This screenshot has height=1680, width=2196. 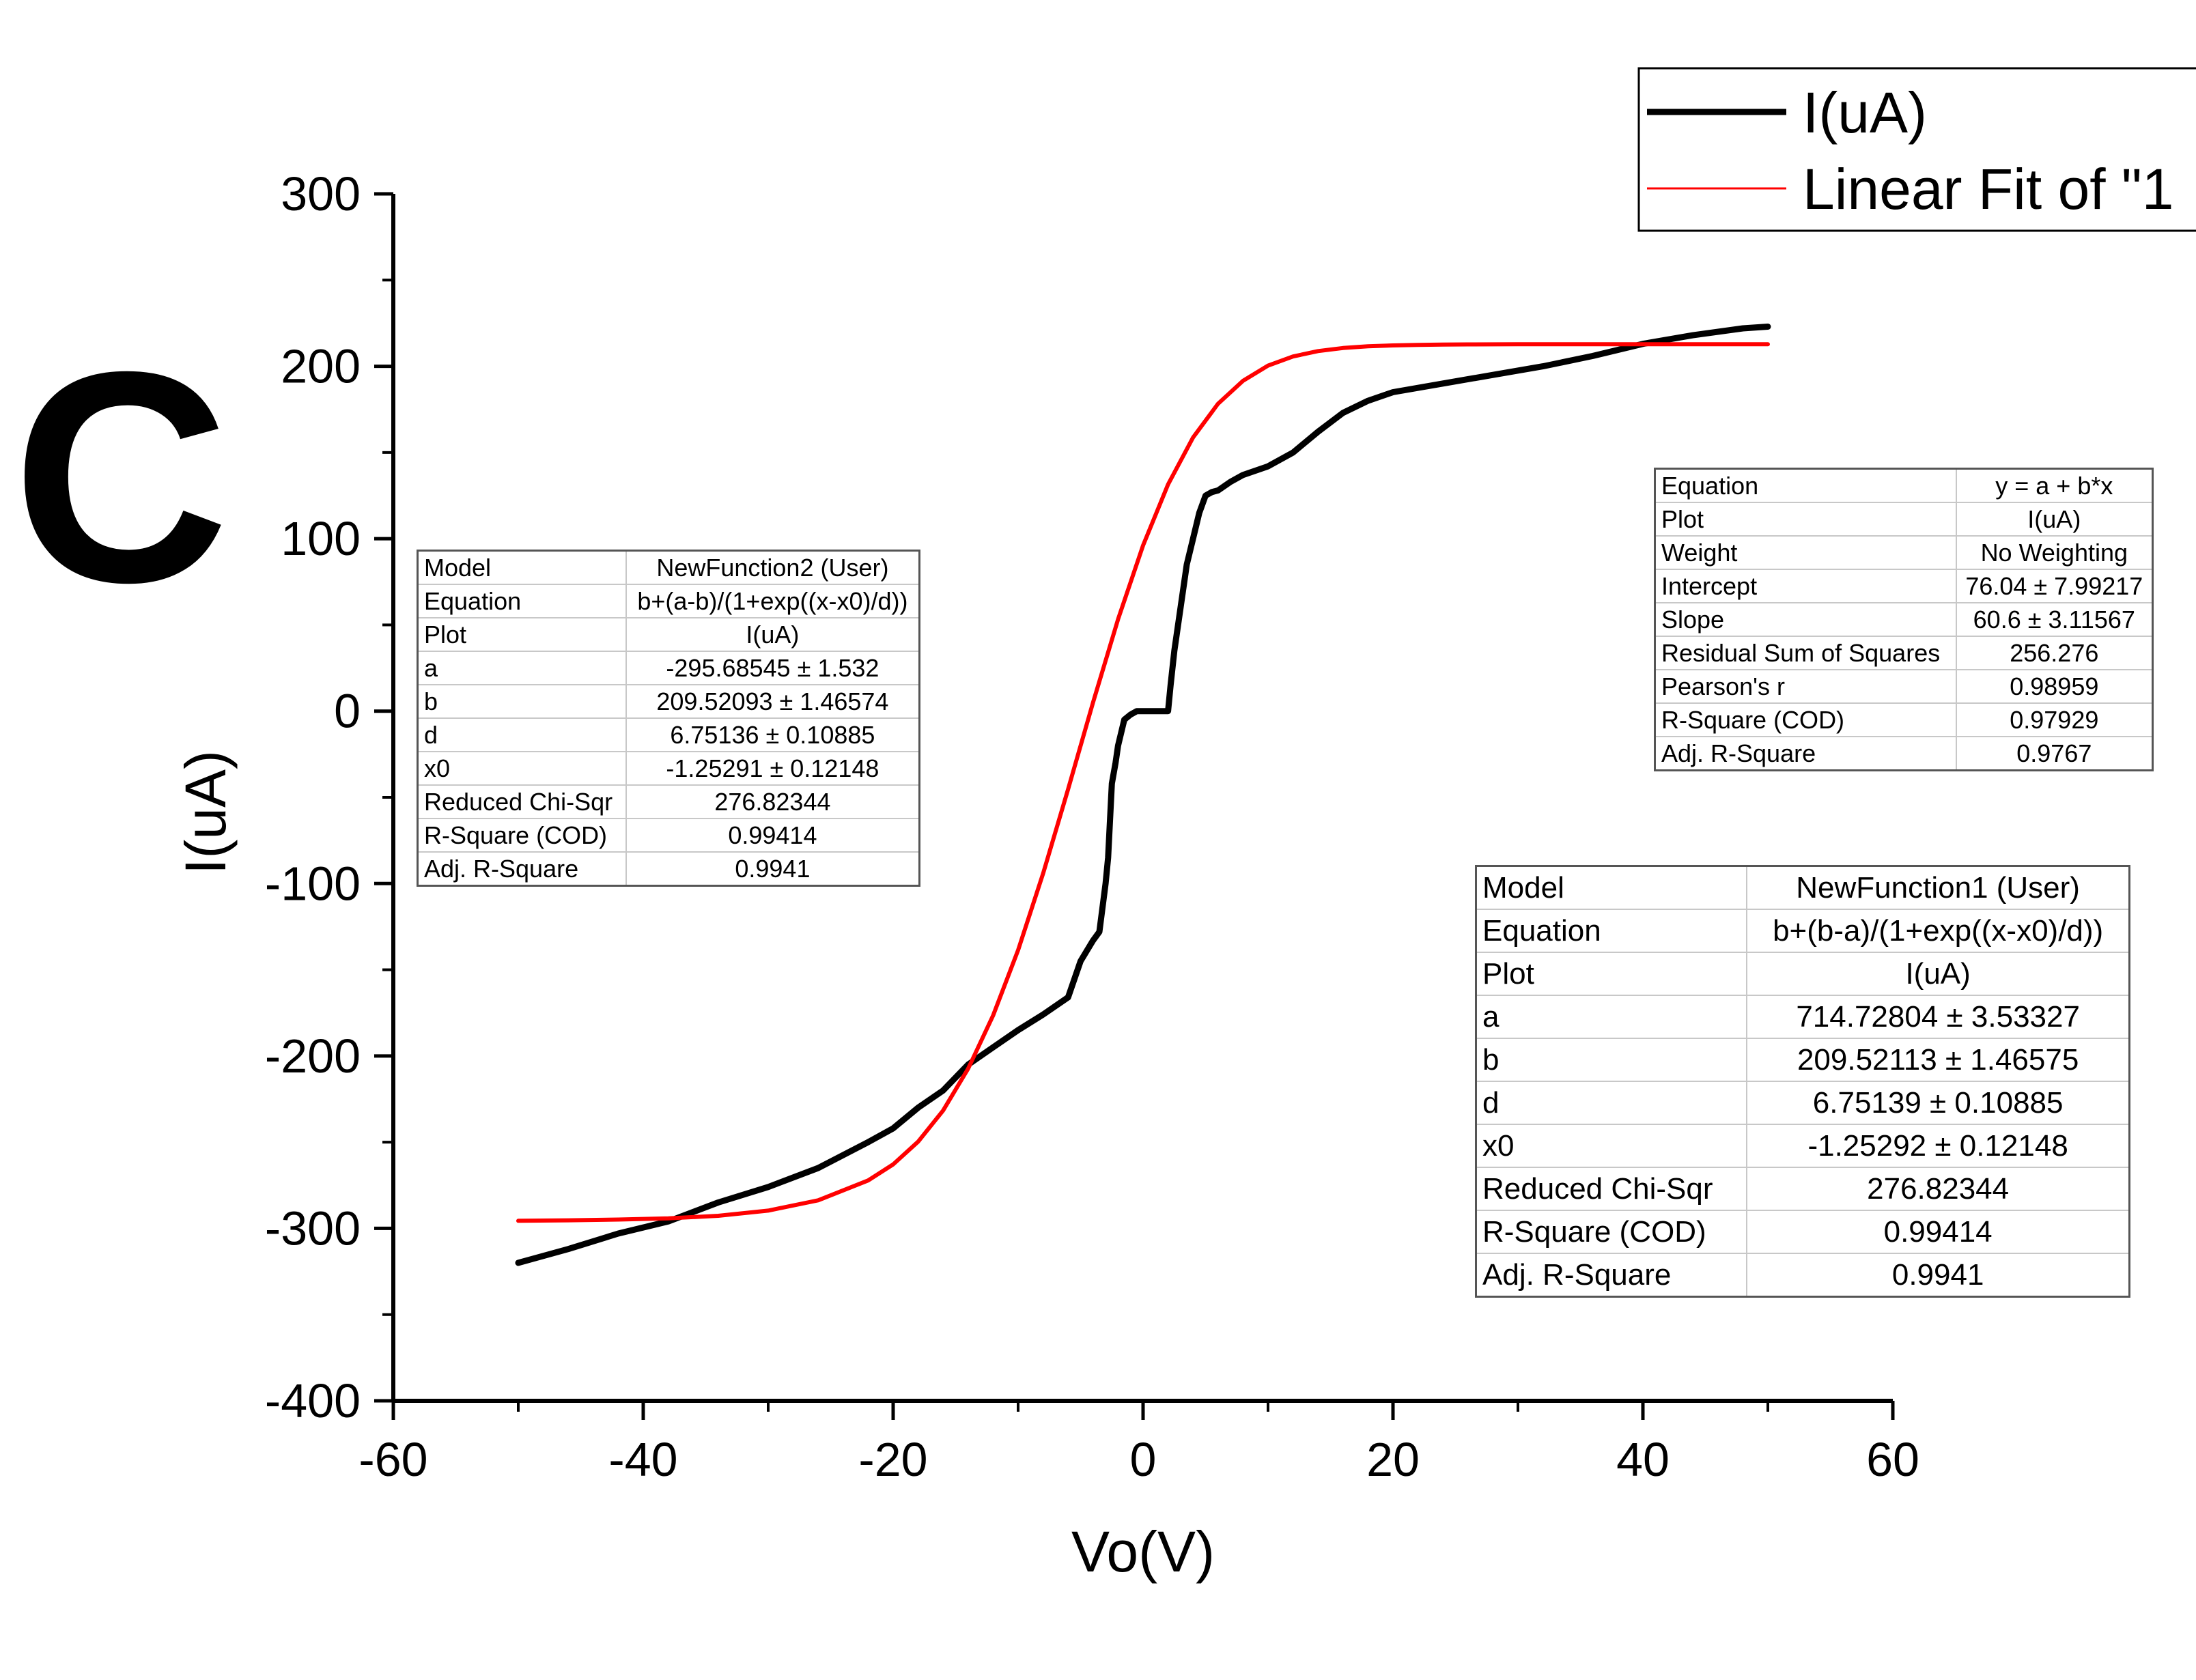 I want to click on fit-table-row: Model NewFunction2 (User), so click(x=669, y=567).